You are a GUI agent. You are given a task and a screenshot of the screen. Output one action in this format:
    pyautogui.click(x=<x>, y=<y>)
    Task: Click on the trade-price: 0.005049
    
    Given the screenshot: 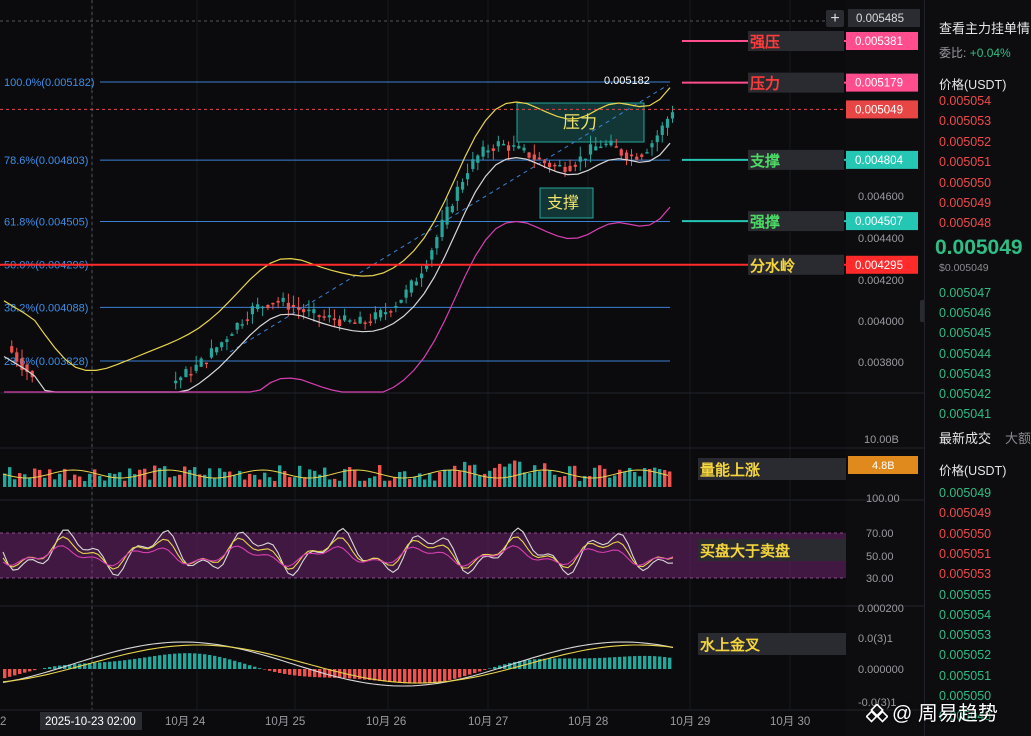 What is the action you would take?
    pyautogui.click(x=965, y=513)
    